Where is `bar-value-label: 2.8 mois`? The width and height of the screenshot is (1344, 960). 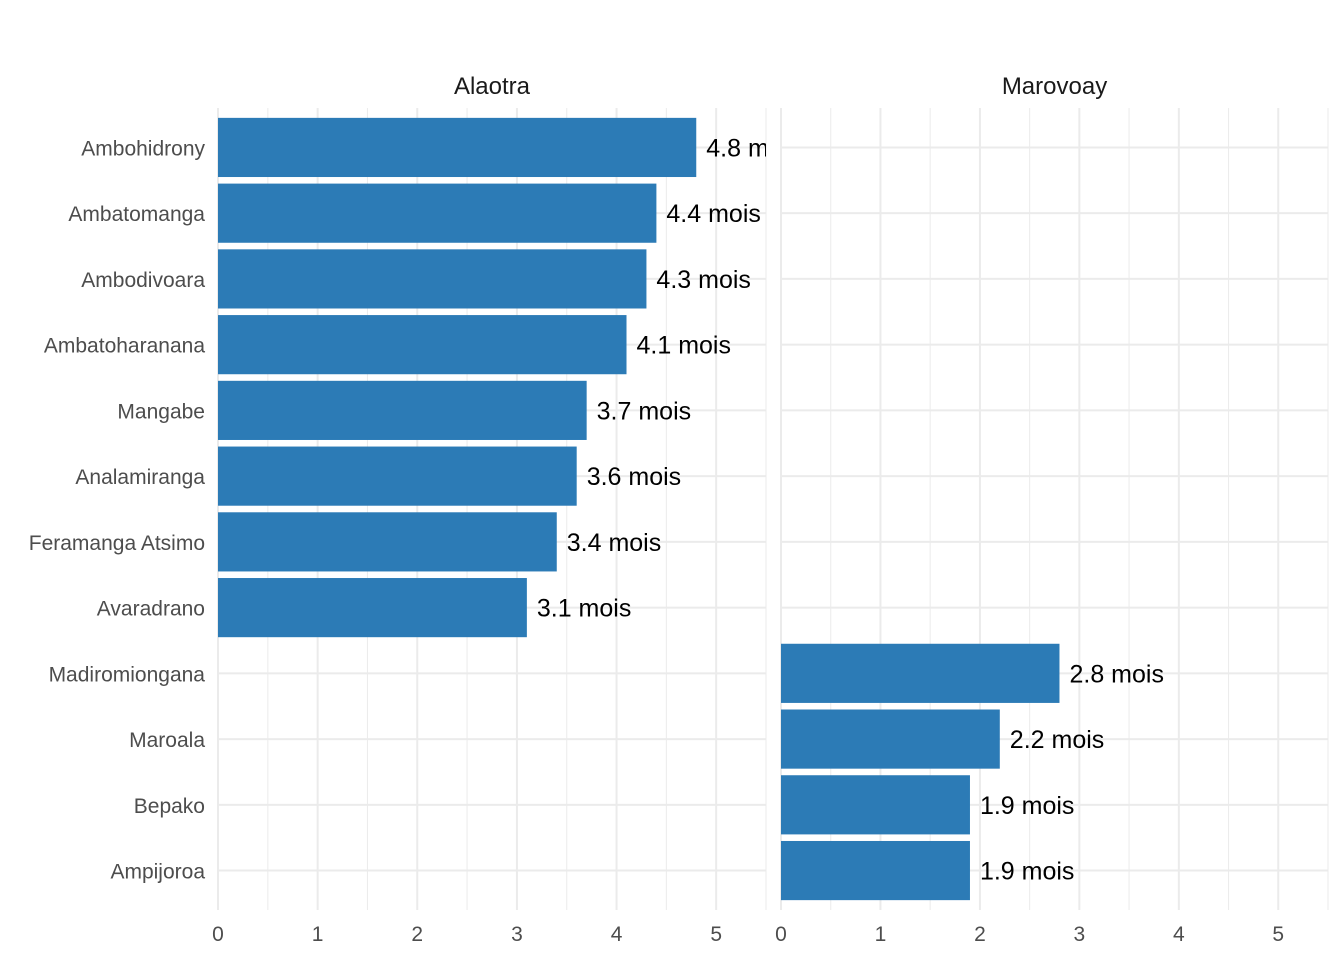 bar-value-label: 2.8 mois is located at coordinates (1116, 674).